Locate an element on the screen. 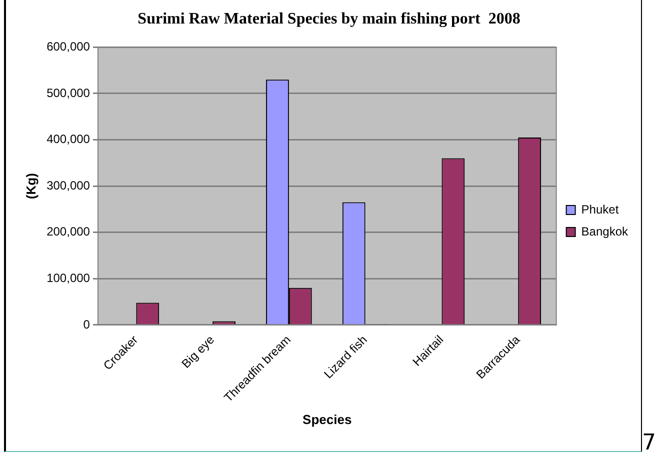 The image size is (658, 457). chart-title: Surimi Raw Material Species by main fishing port 2008 is located at coordinates (329, 19).